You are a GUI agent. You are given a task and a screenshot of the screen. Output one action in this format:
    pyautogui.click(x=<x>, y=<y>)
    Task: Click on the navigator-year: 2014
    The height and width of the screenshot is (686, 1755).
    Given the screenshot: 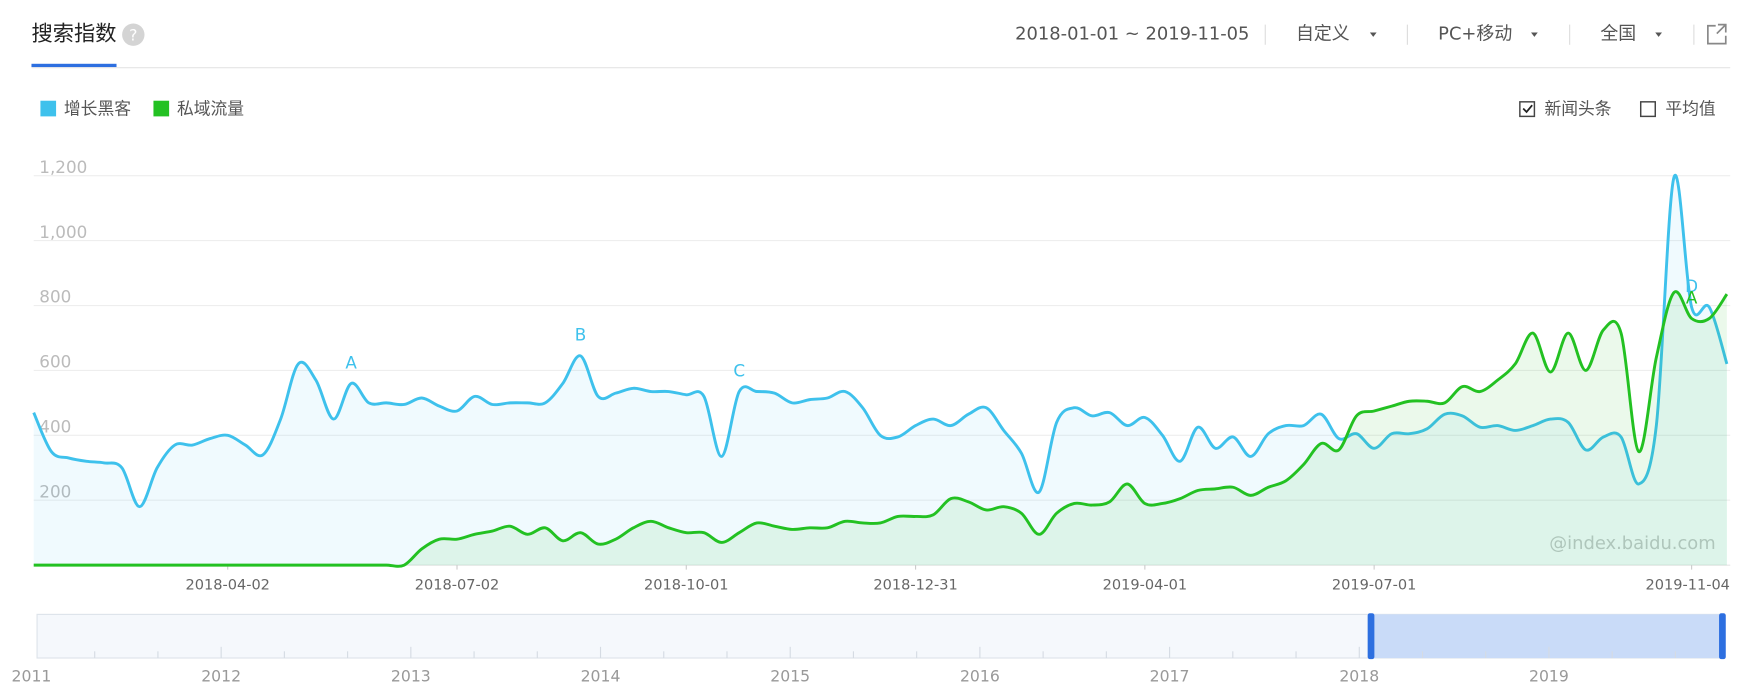 What is the action you would take?
    pyautogui.click(x=601, y=676)
    